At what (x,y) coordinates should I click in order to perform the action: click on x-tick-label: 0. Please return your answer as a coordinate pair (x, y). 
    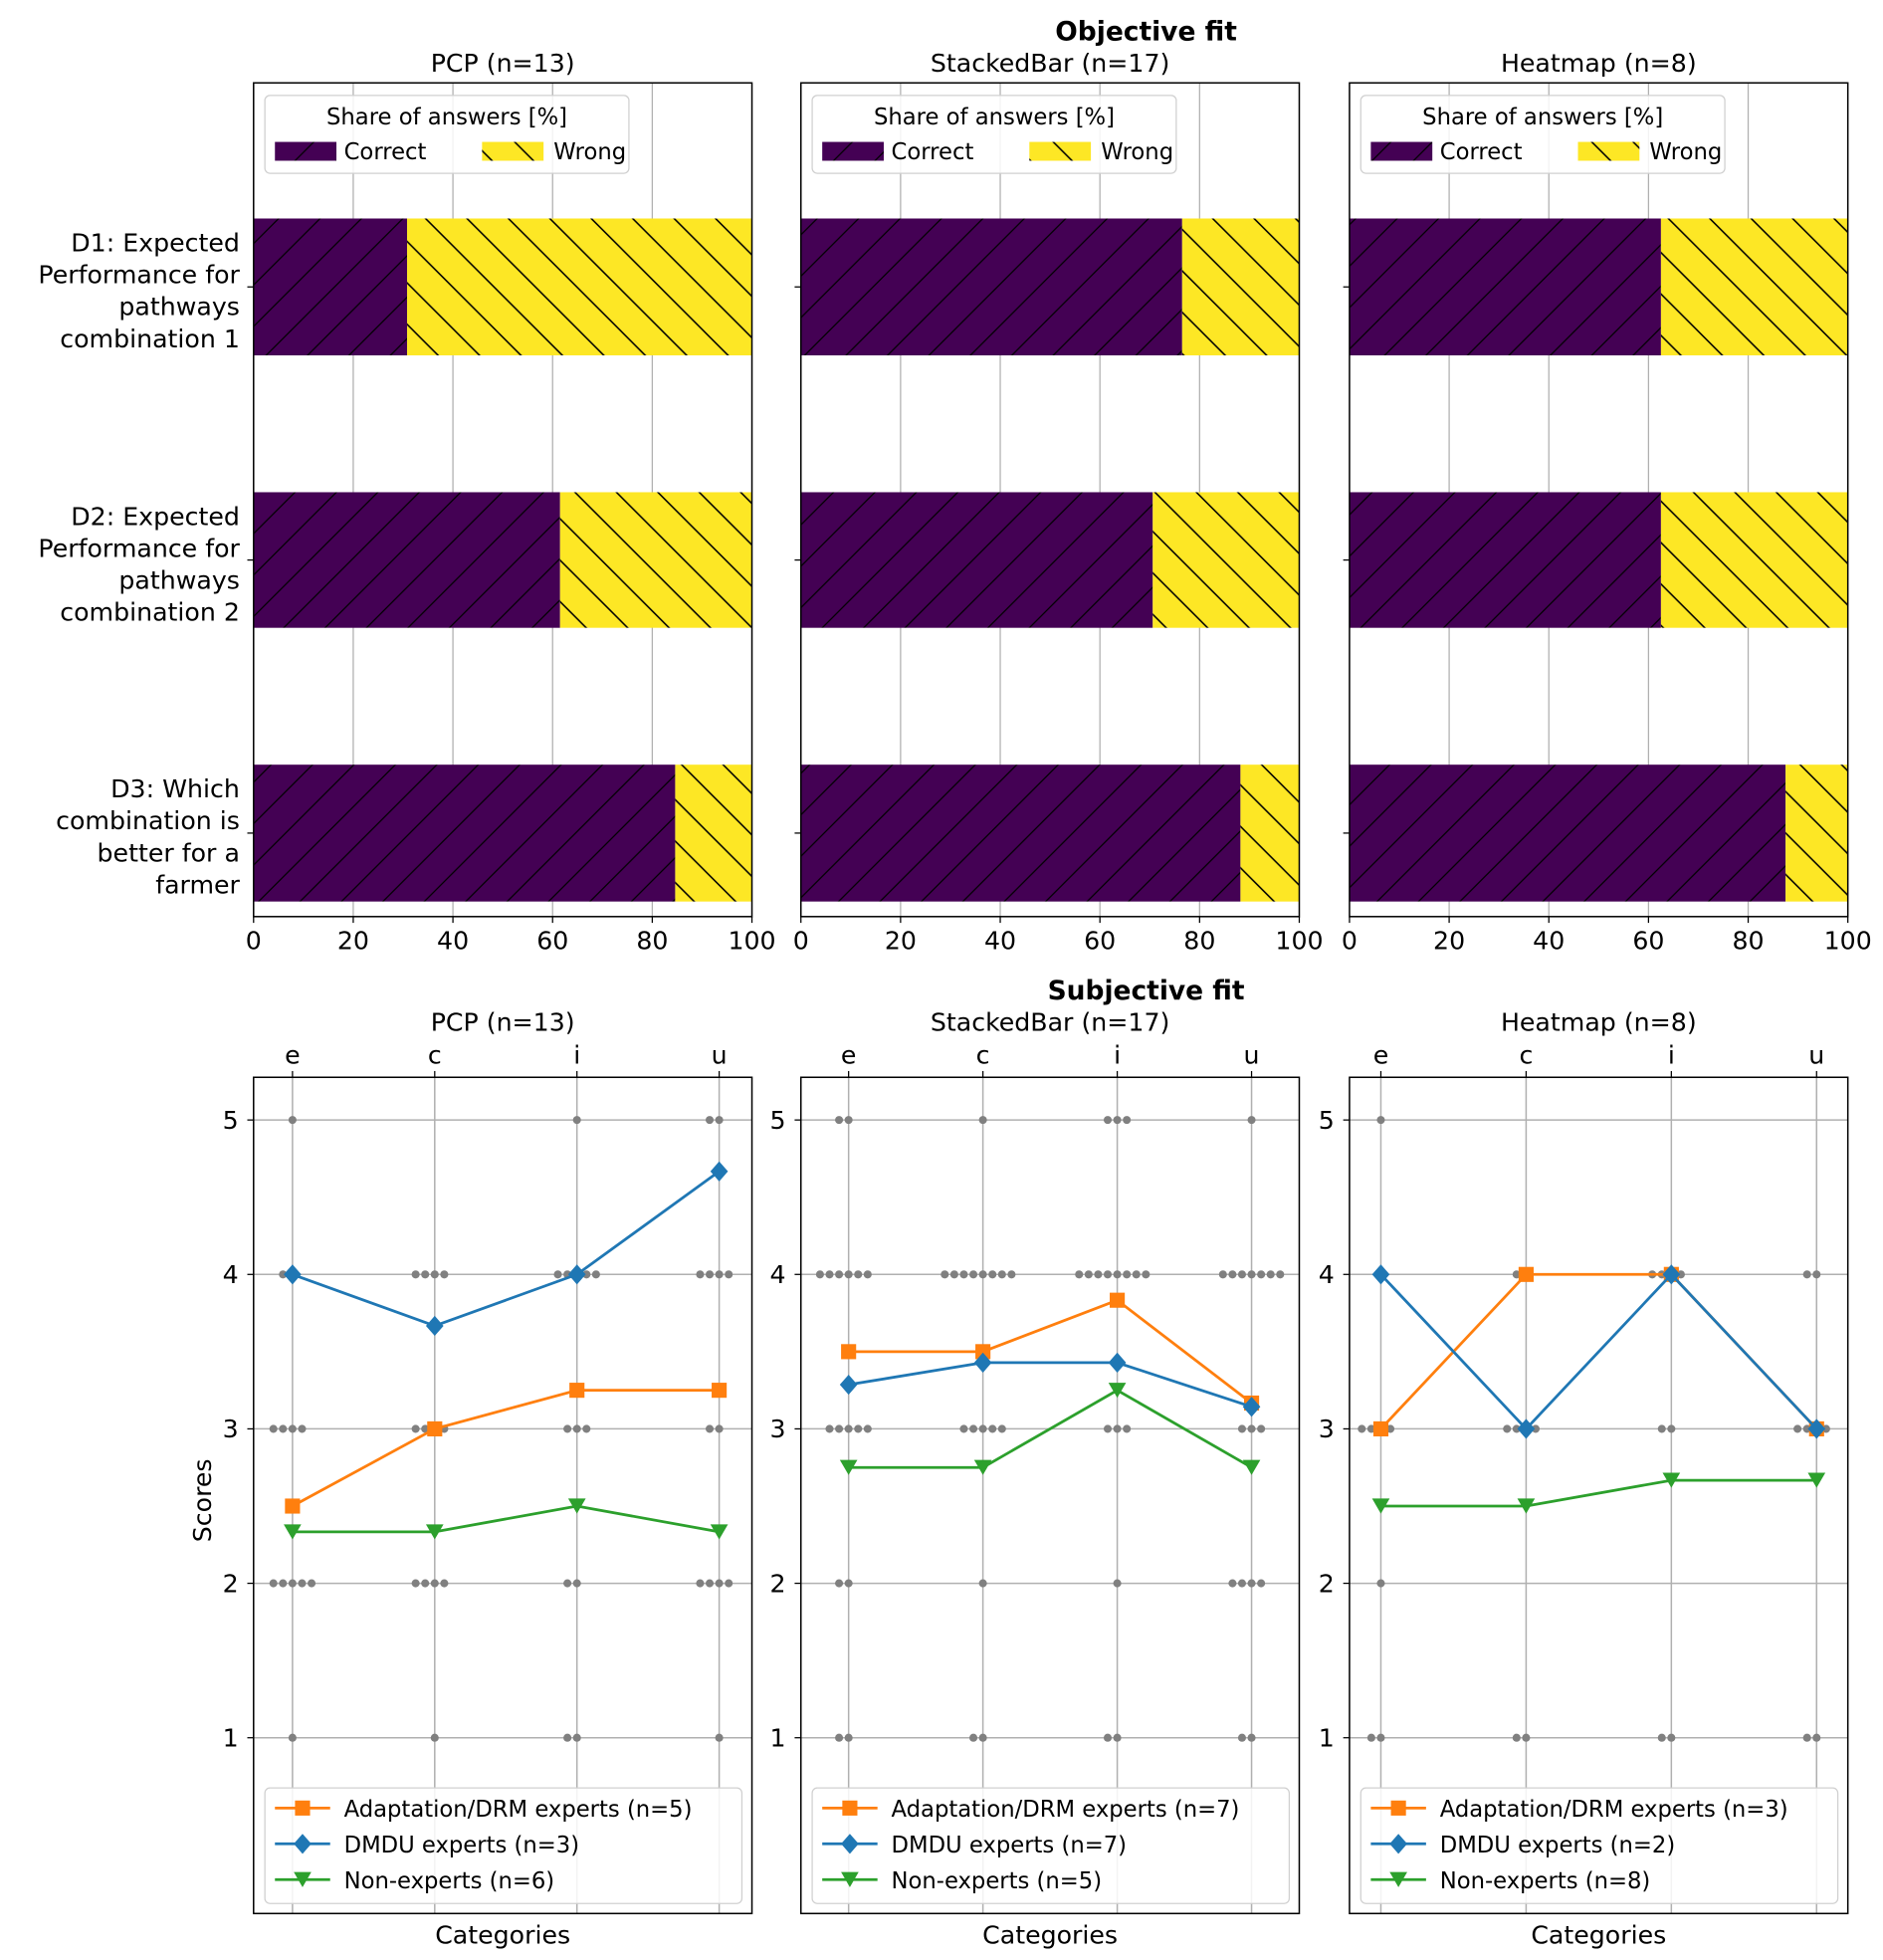
    Looking at the image, I should click on (801, 941).